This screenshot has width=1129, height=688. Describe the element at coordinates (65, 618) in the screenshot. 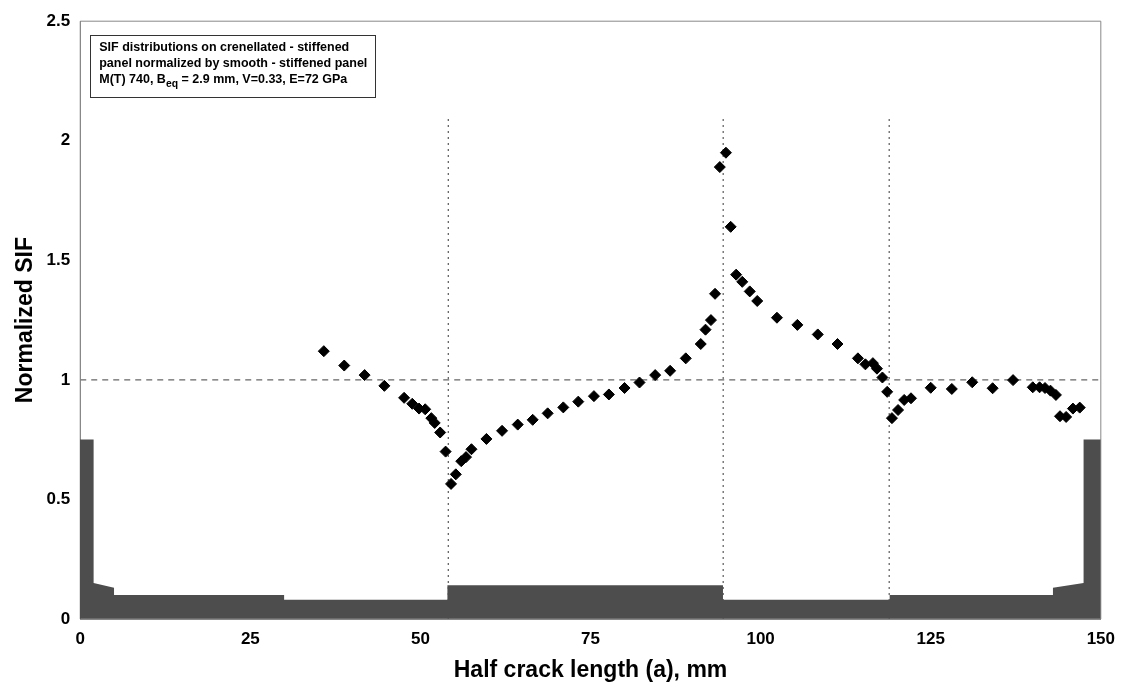

I see `y-tick-label: 0` at that location.